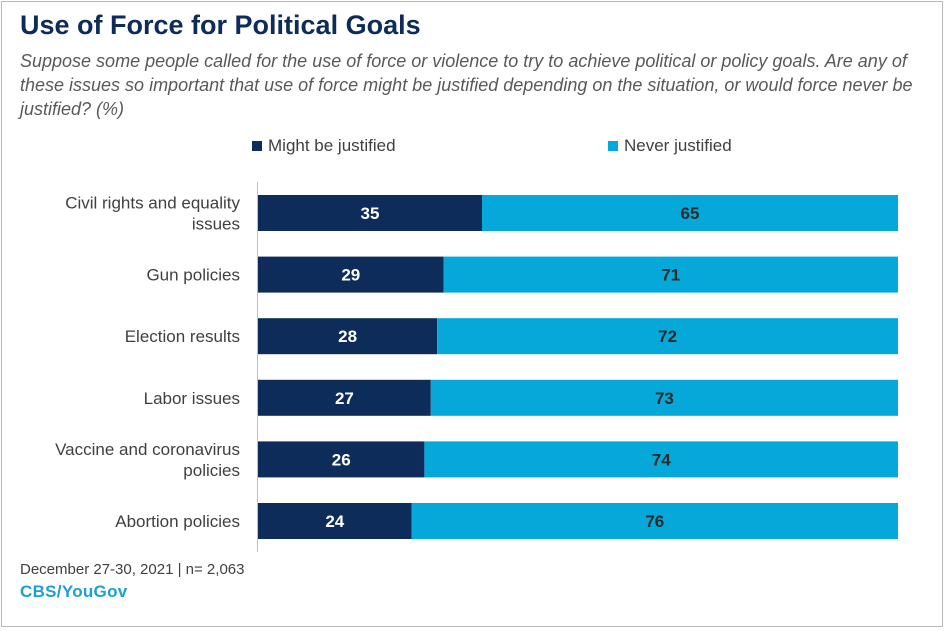 This screenshot has height=631, width=947. I want to click on chart-title: Use of Force for Political Goals, so click(220, 25).